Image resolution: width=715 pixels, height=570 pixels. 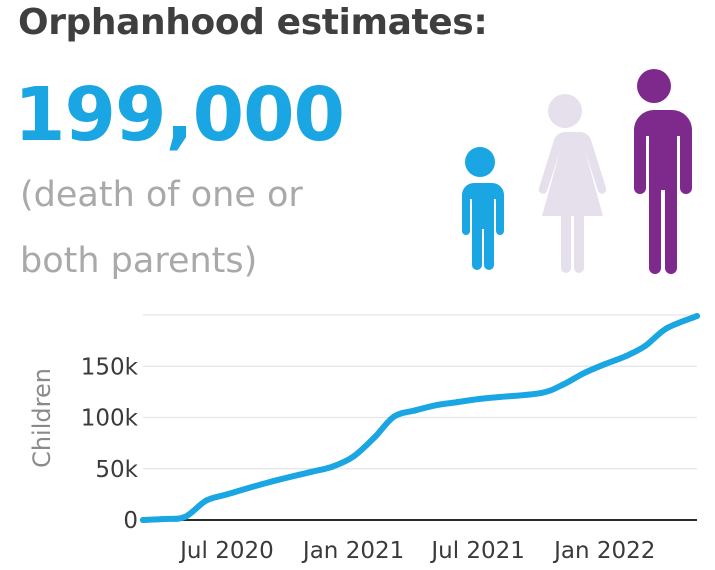 I want to click on man-figure-icon, so click(x=663, y=171).